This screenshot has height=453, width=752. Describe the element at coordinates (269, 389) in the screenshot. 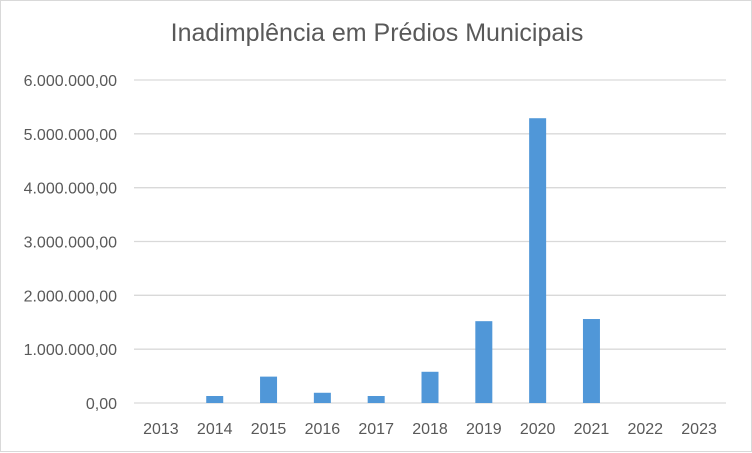

I see `bar-2015` at that location.